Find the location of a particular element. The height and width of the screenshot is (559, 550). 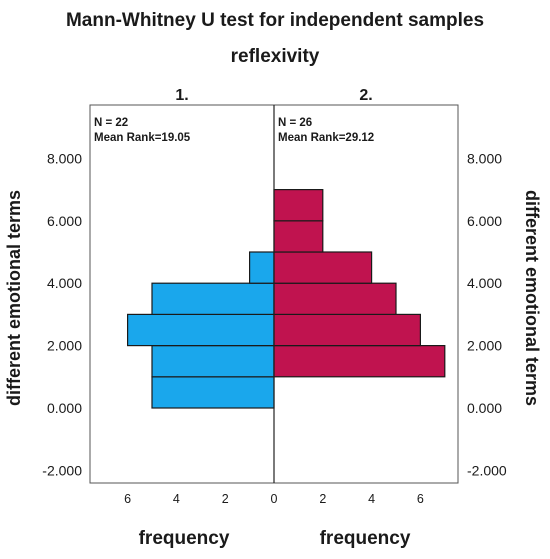

group-2-n-label: N = 26 is located at coordinates (295, 123).